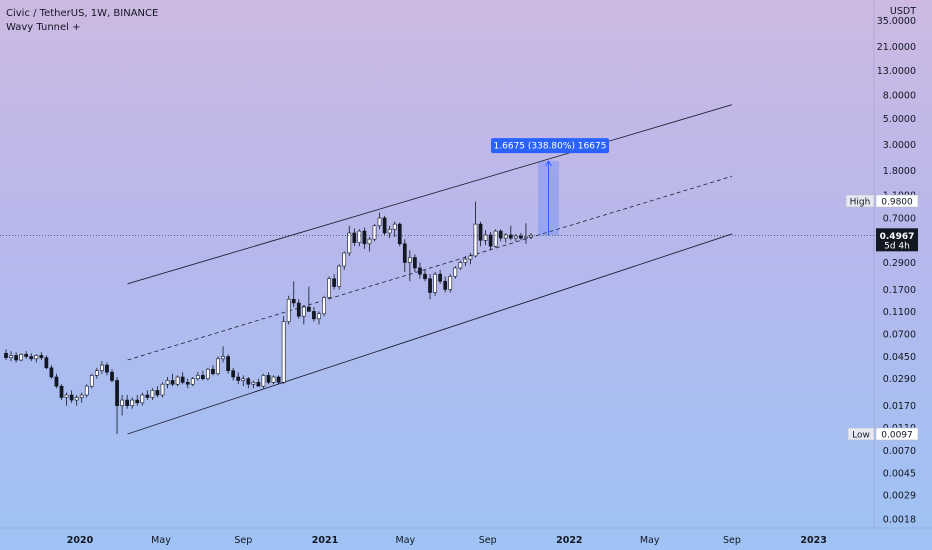  I want to click on x-tick-label: May, so click(161, 540).